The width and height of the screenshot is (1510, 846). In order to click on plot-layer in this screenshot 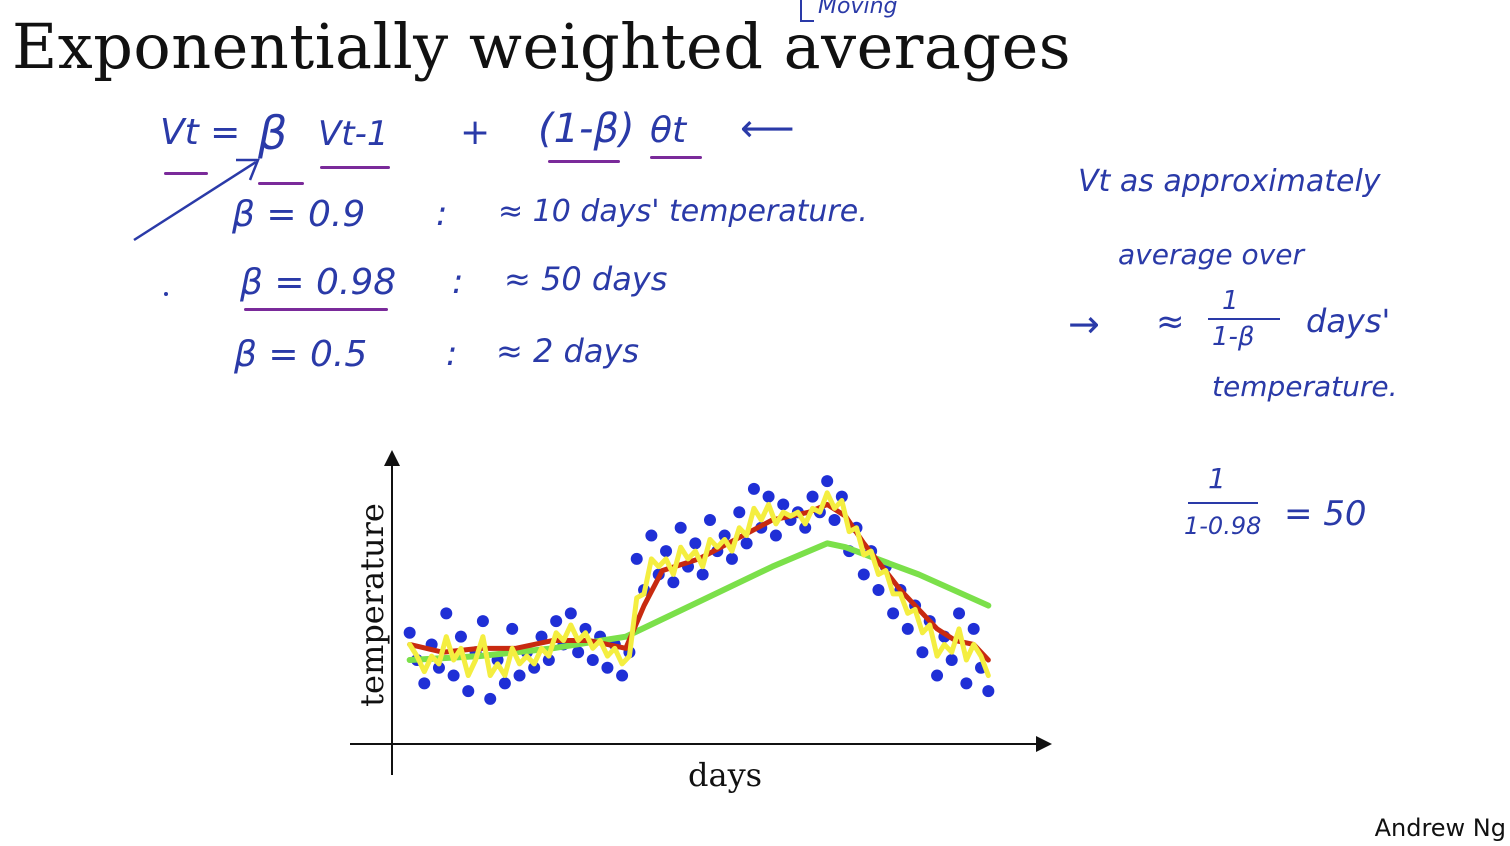, I will do `click(699, 590)`.